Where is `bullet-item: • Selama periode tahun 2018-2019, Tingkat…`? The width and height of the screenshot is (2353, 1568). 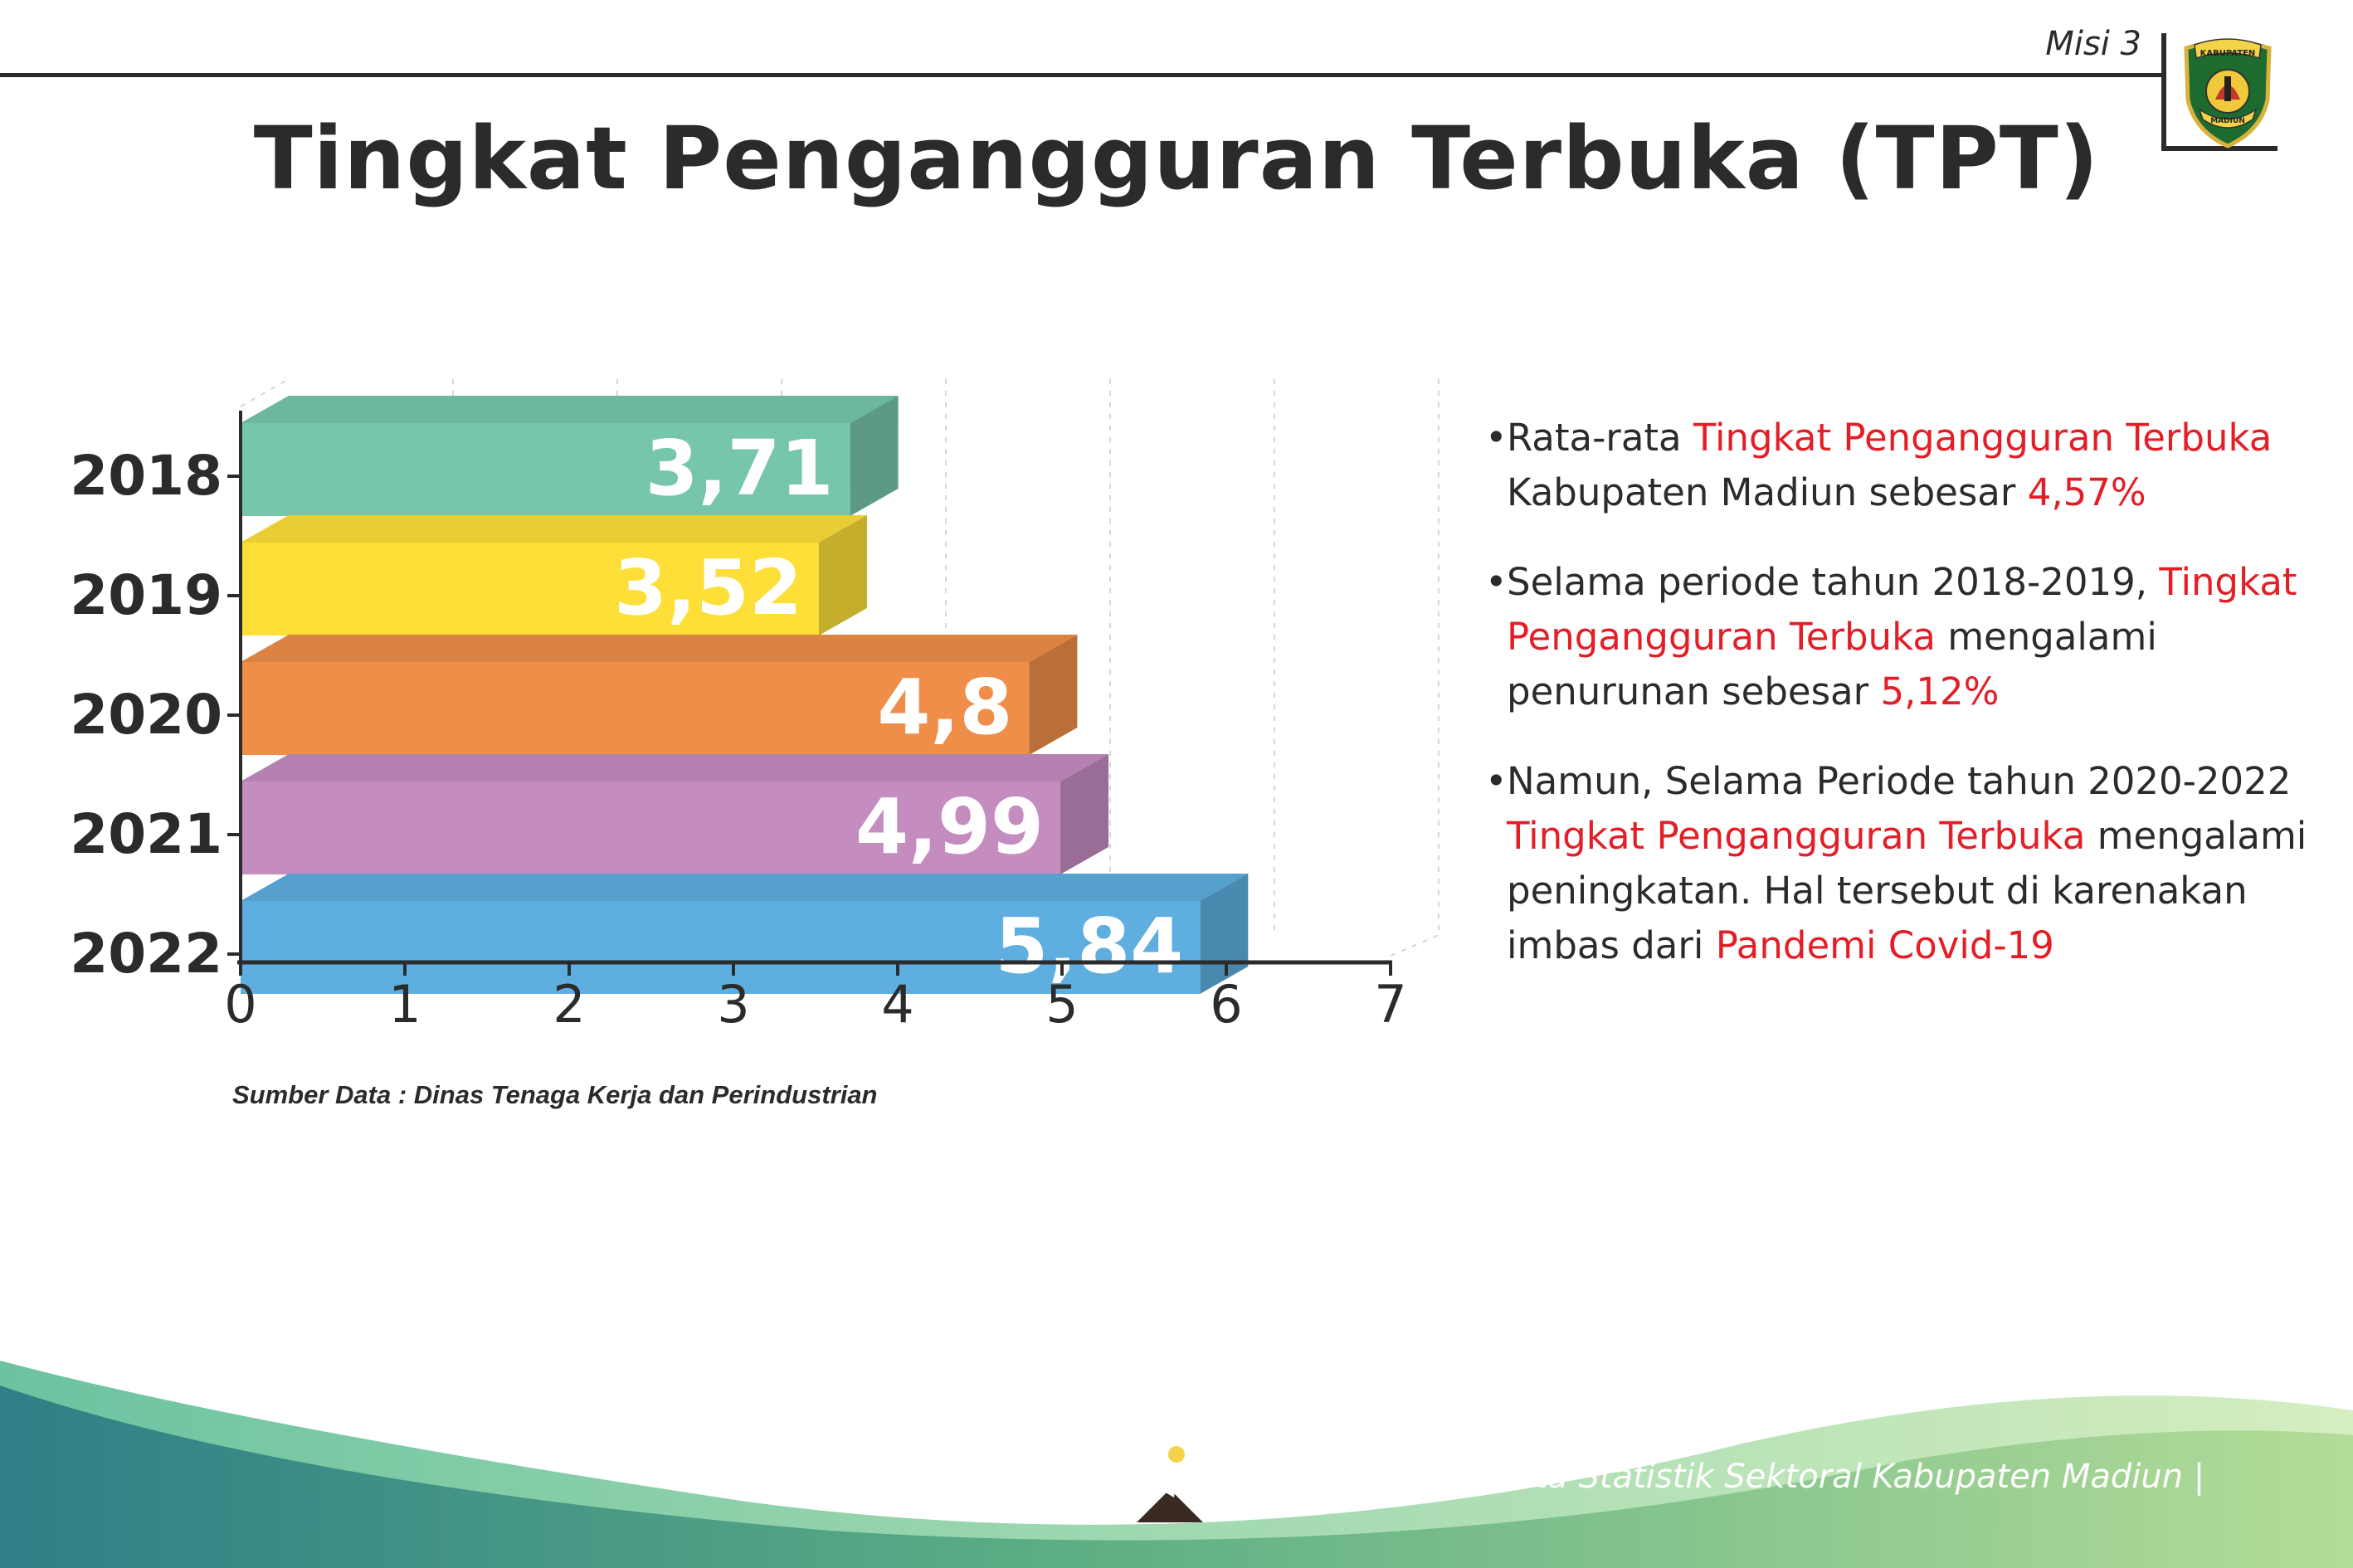
bullet-item: • Selama periode tahun 2018-2019, Tingkat… is located at coordinates (1900, 637).